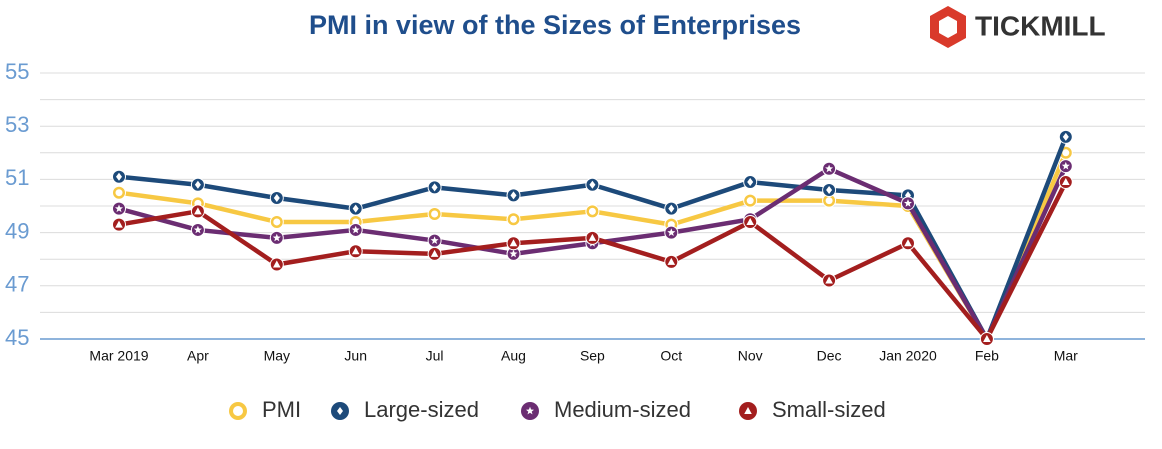  I want to click on x-tick-label: Jul, so click(435, 356).